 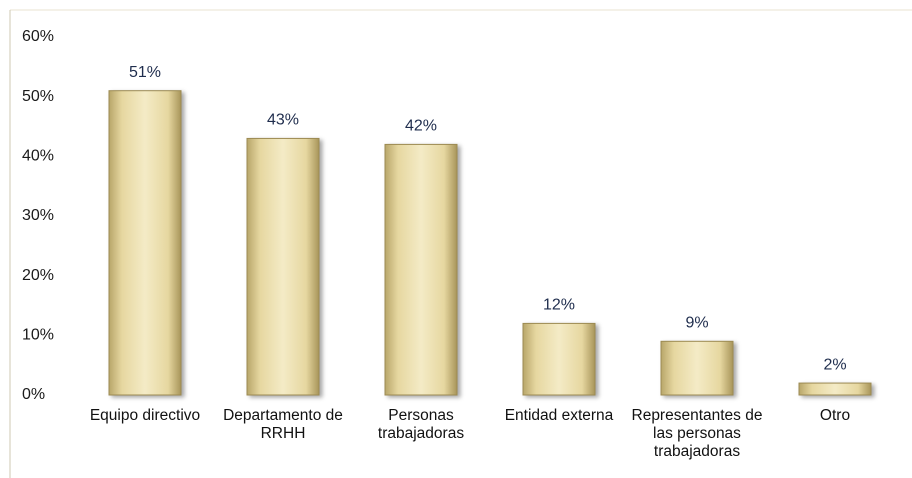 What do you see at coordinates (38, 36) in the screenshot?
I see `y-tick-label: 60%` at bounding box center [38, 36].